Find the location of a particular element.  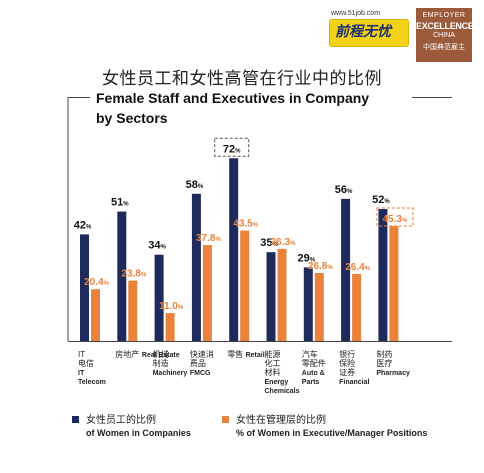

badge-line3: CHINA is located at coordinates (444, 35).